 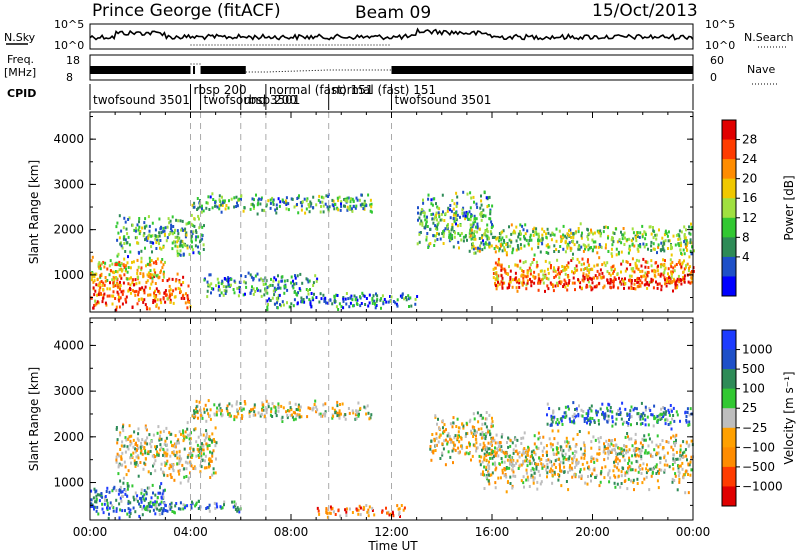 What do you see at coordinates (749, 408) in the screenshot?
I see `velocity-cbar-tick-3: 25` at bounding box center [749, 408].